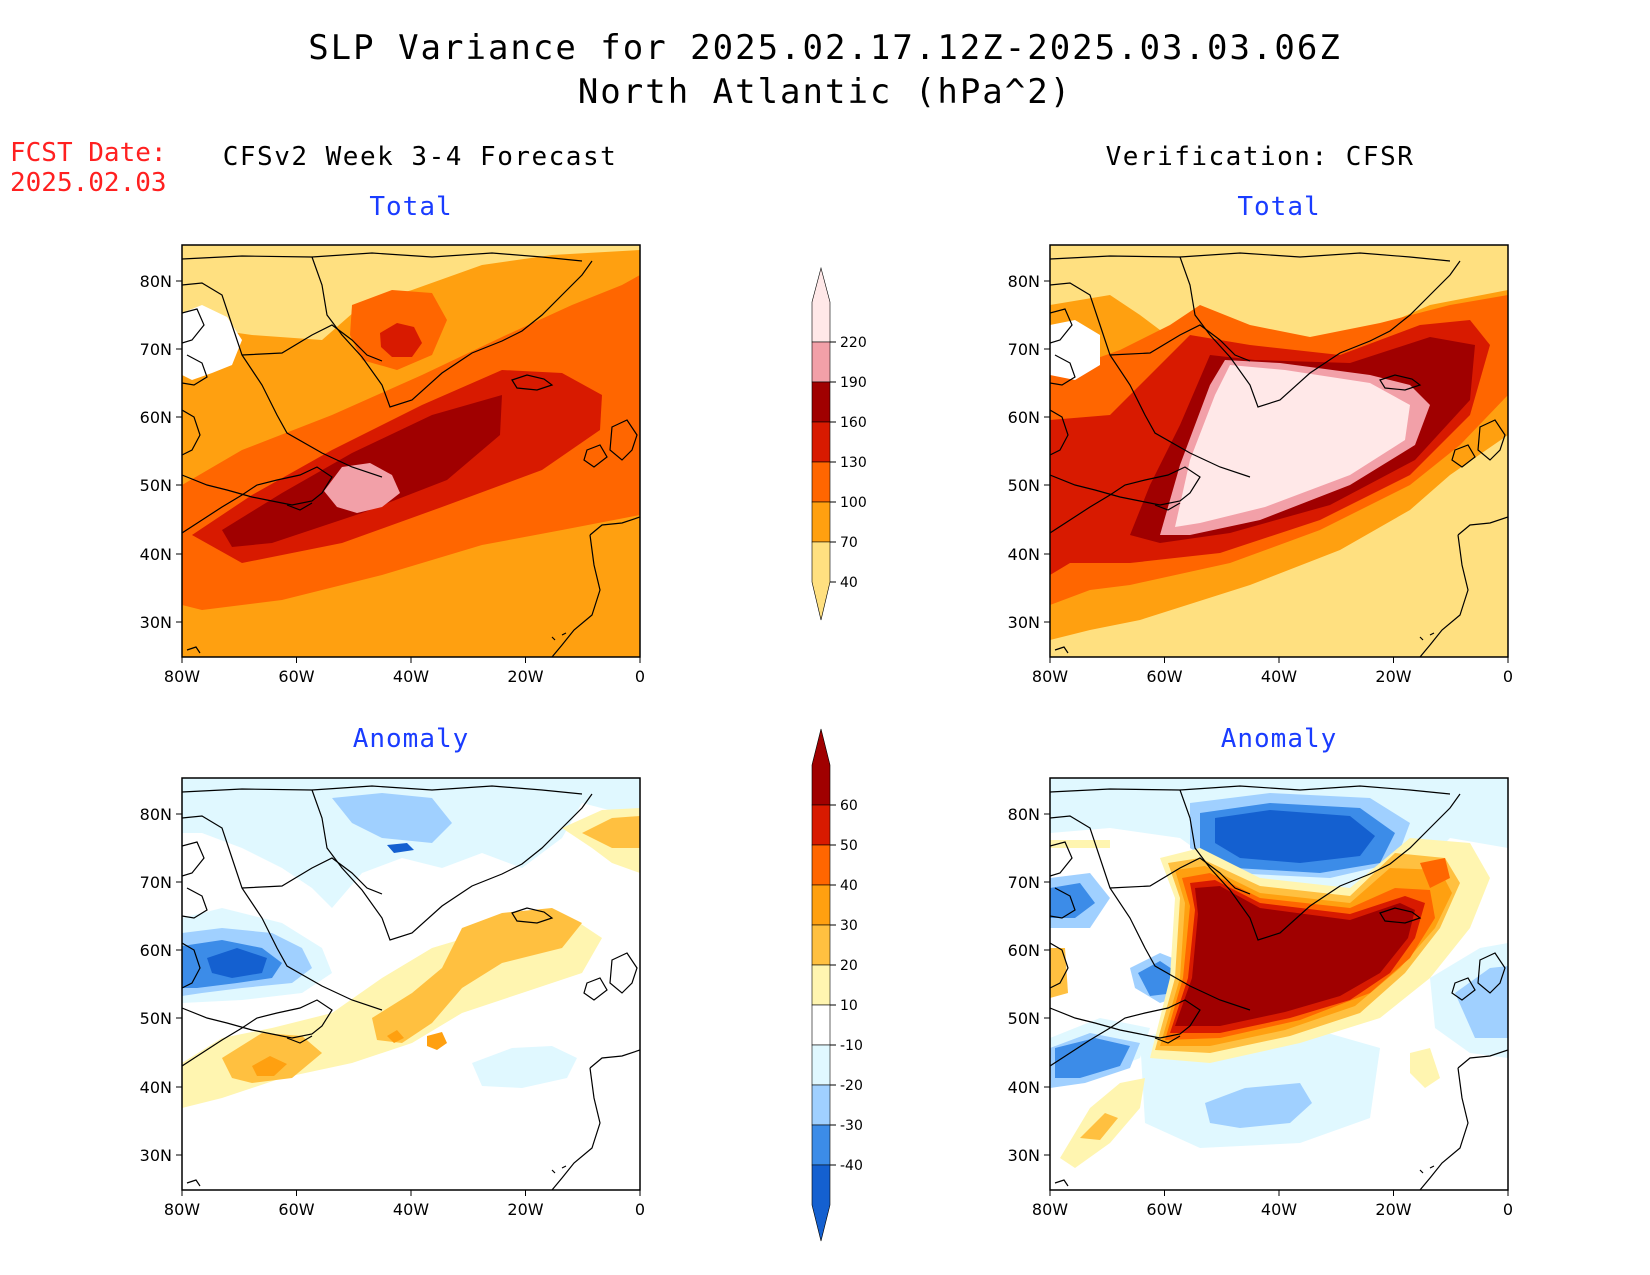 The width and height of the screenshot is (1650, 1275). What do you see at coordinates (849, 926) in the screenshot?
I see `colorbar-label: 30` at bounding box center [849, 926].